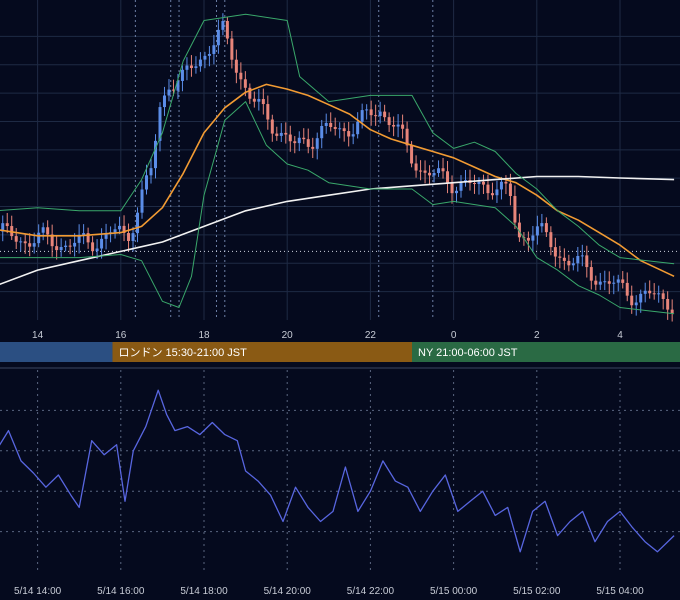 This screenshot has width=680, height=600. Describe the element at coordinates (288, 335) in the screenshot. I see `price-tick-label: 20` at that location.